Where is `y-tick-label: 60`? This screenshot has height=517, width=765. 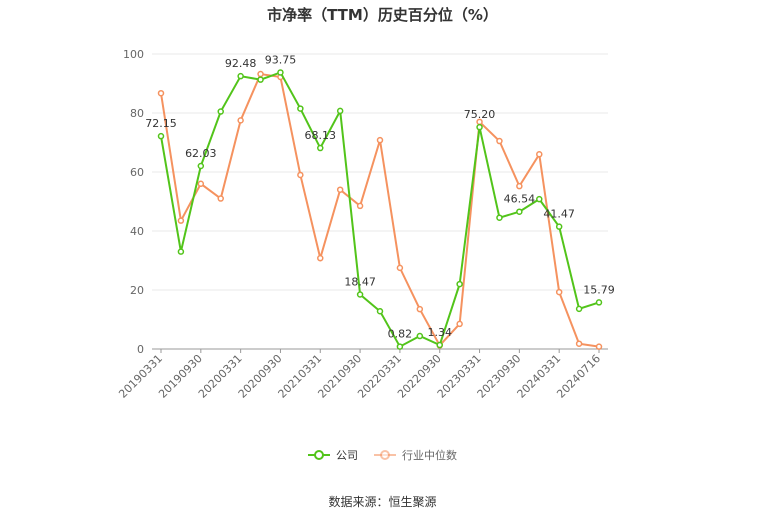
y-tick-label: 60 is located at coordinates (137, 172).